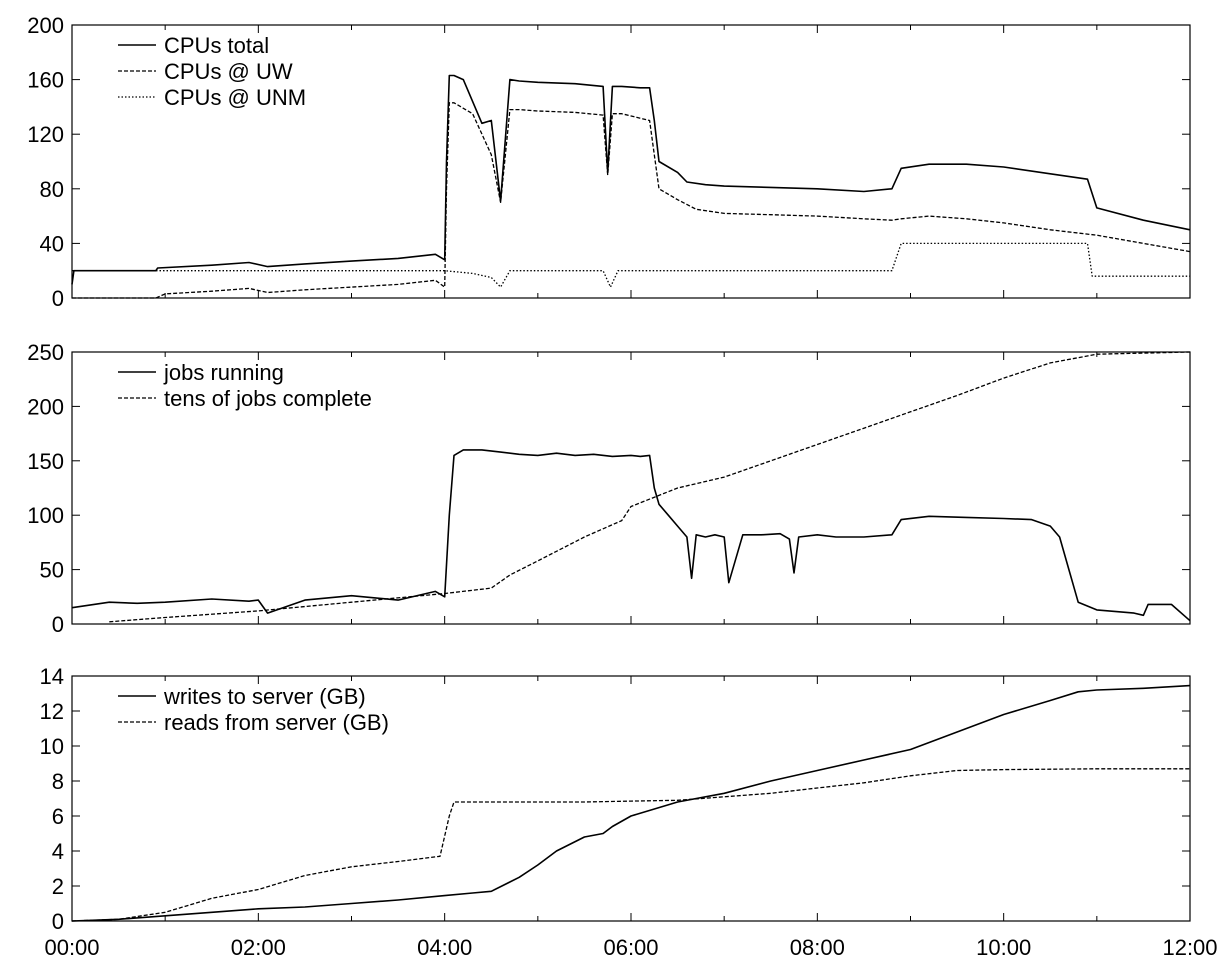 This screenshot has width=1230, height=962. What do you see at coordinates (631, 265) in the screenshot?
I see `series-line-cpus-unm` at bounding box center [631, 265].